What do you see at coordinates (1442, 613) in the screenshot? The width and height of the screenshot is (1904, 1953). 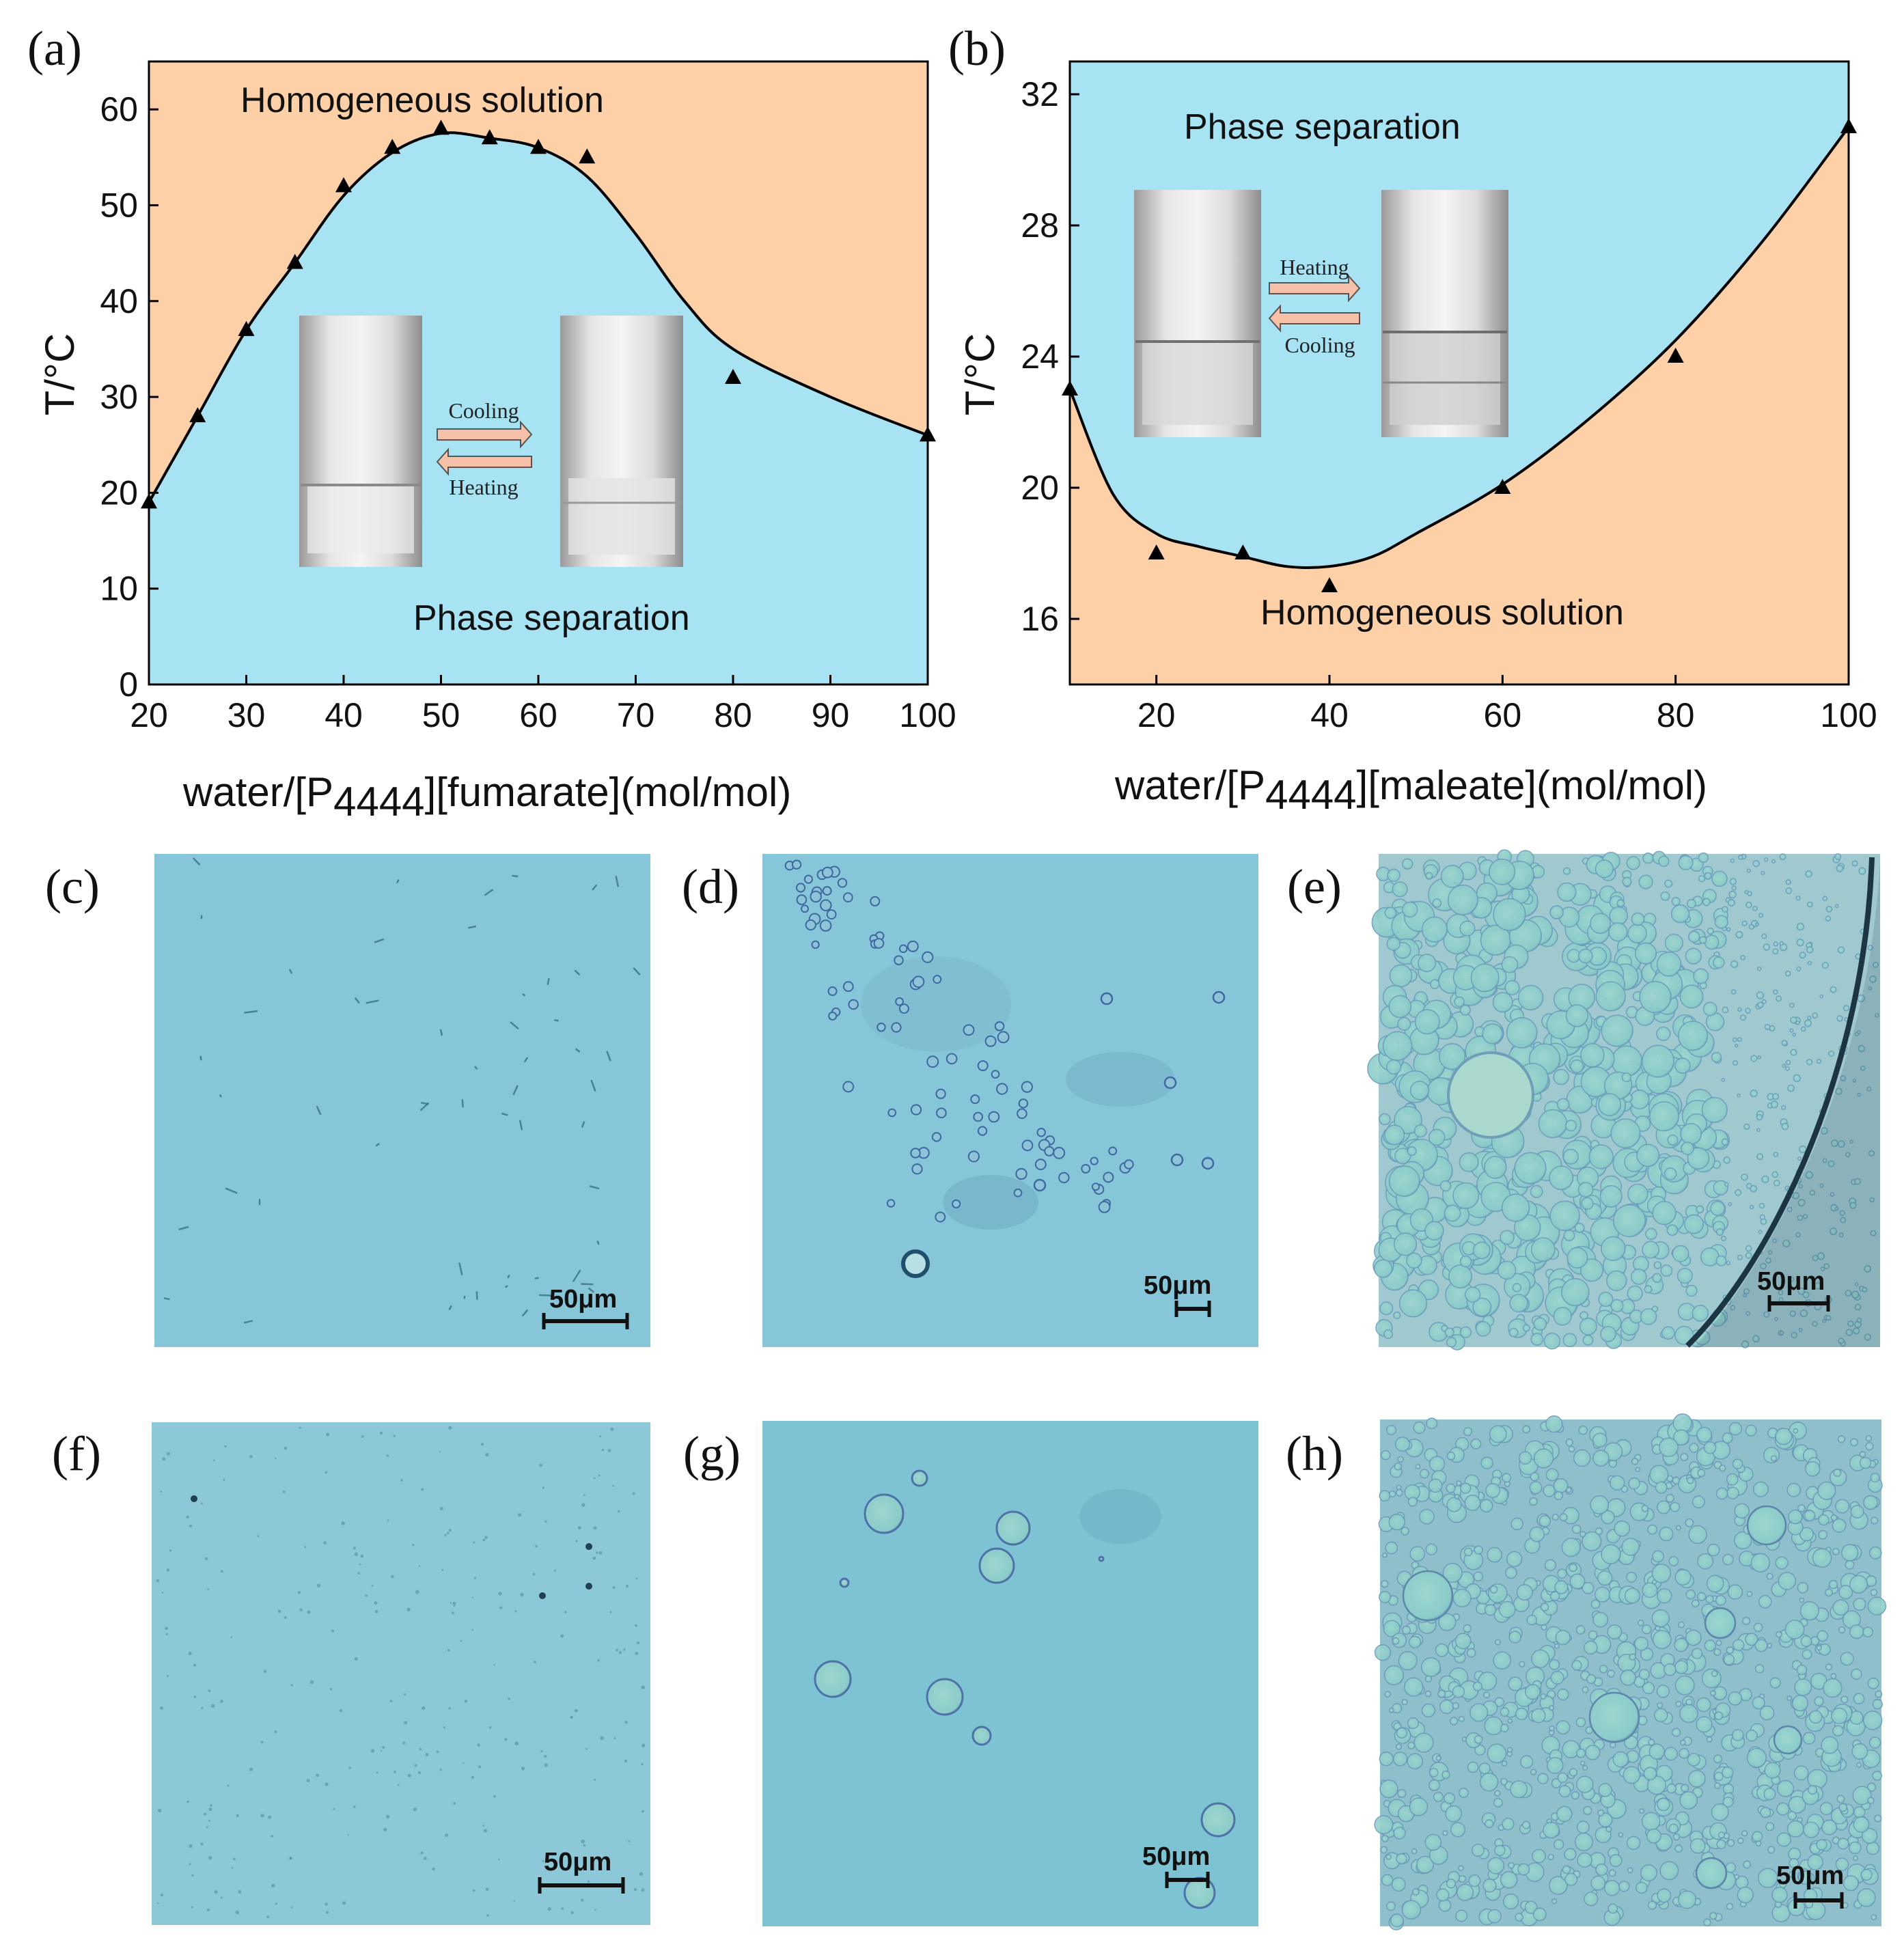 I see `region-label-homogeneous-b: Homogeneous solution` at bounding box center [1442, 613].